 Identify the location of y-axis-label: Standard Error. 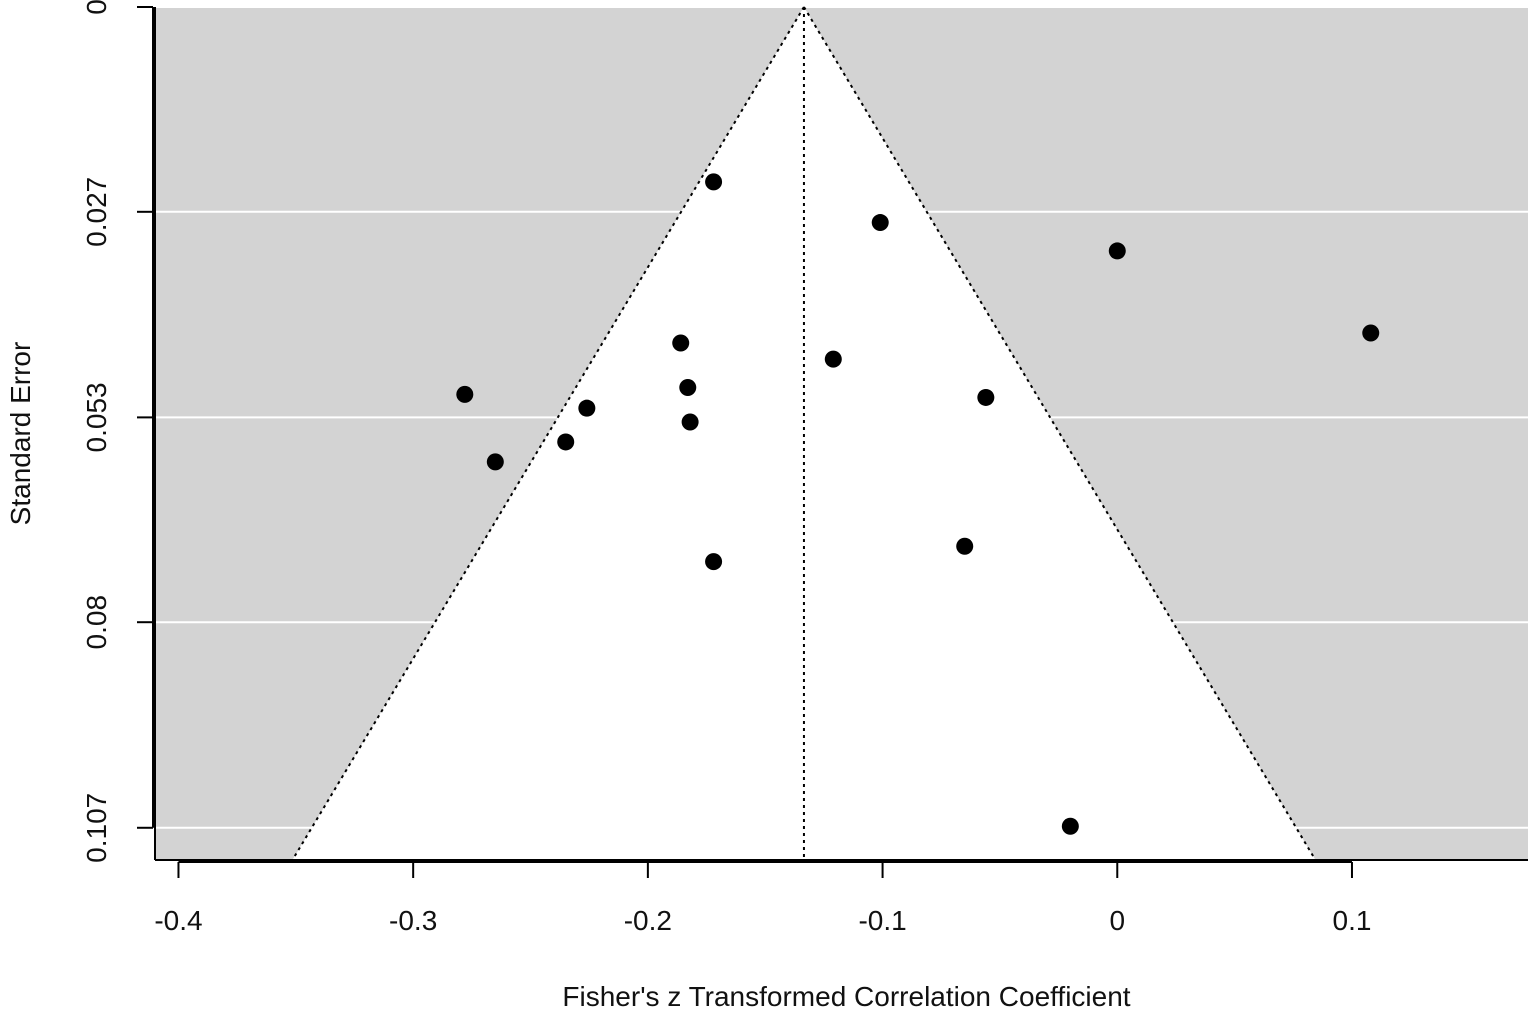
(20, 434).